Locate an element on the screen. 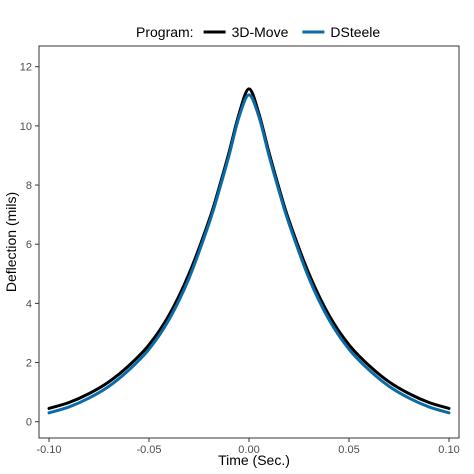  x-tick-label: -0.10 is located at coordinates (48, 450).